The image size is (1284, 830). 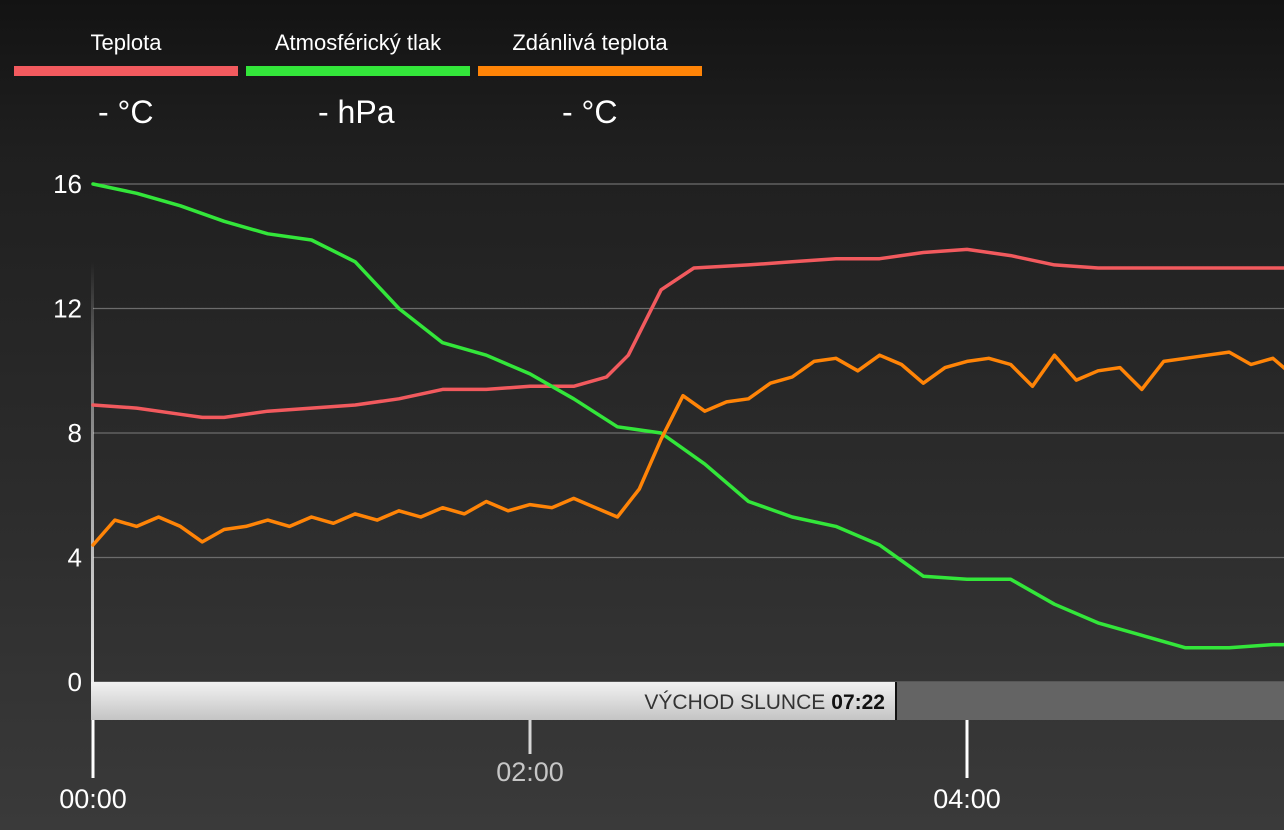 I want to click on sunrise-label: VÝCHOD SLUNCE 07:22, so click(x=764, y=702).